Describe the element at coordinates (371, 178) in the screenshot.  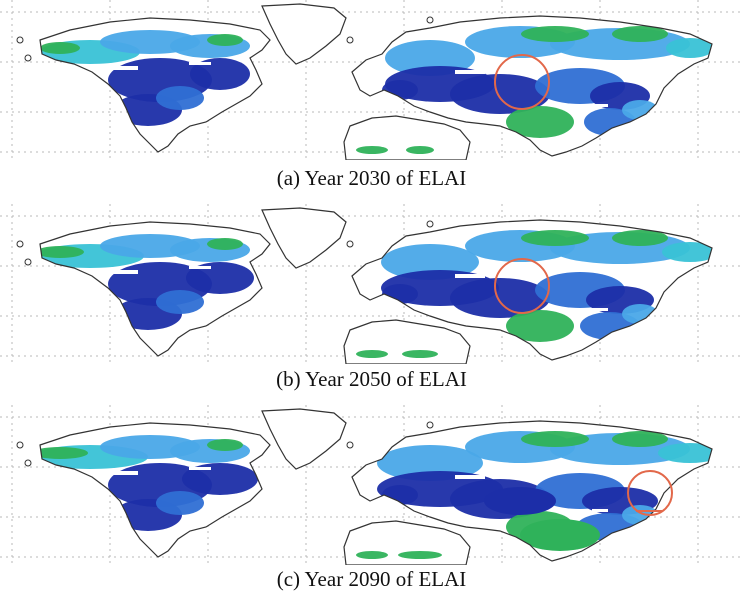
I see `caption-a: (a) Year 2030 of ELAI` at that location.